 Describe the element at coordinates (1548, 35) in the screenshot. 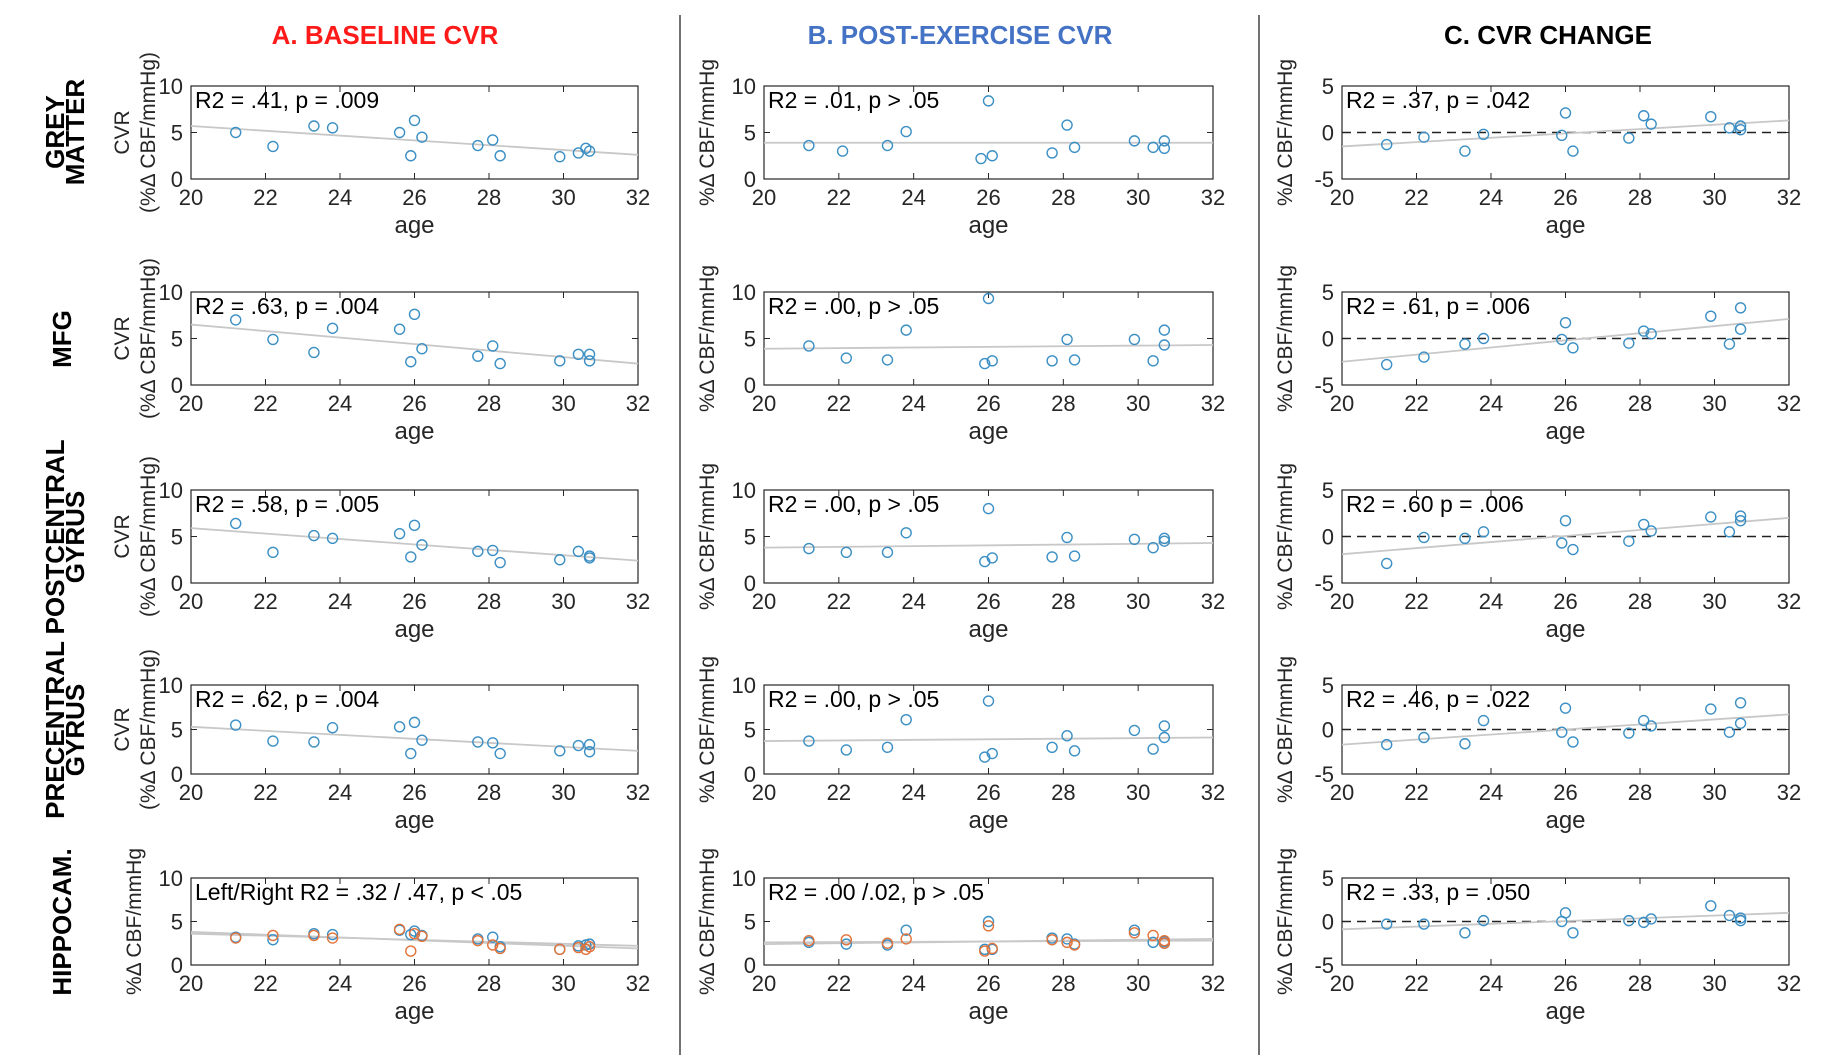

I see `column-title-c: C. CVR CHANGE` at that location.